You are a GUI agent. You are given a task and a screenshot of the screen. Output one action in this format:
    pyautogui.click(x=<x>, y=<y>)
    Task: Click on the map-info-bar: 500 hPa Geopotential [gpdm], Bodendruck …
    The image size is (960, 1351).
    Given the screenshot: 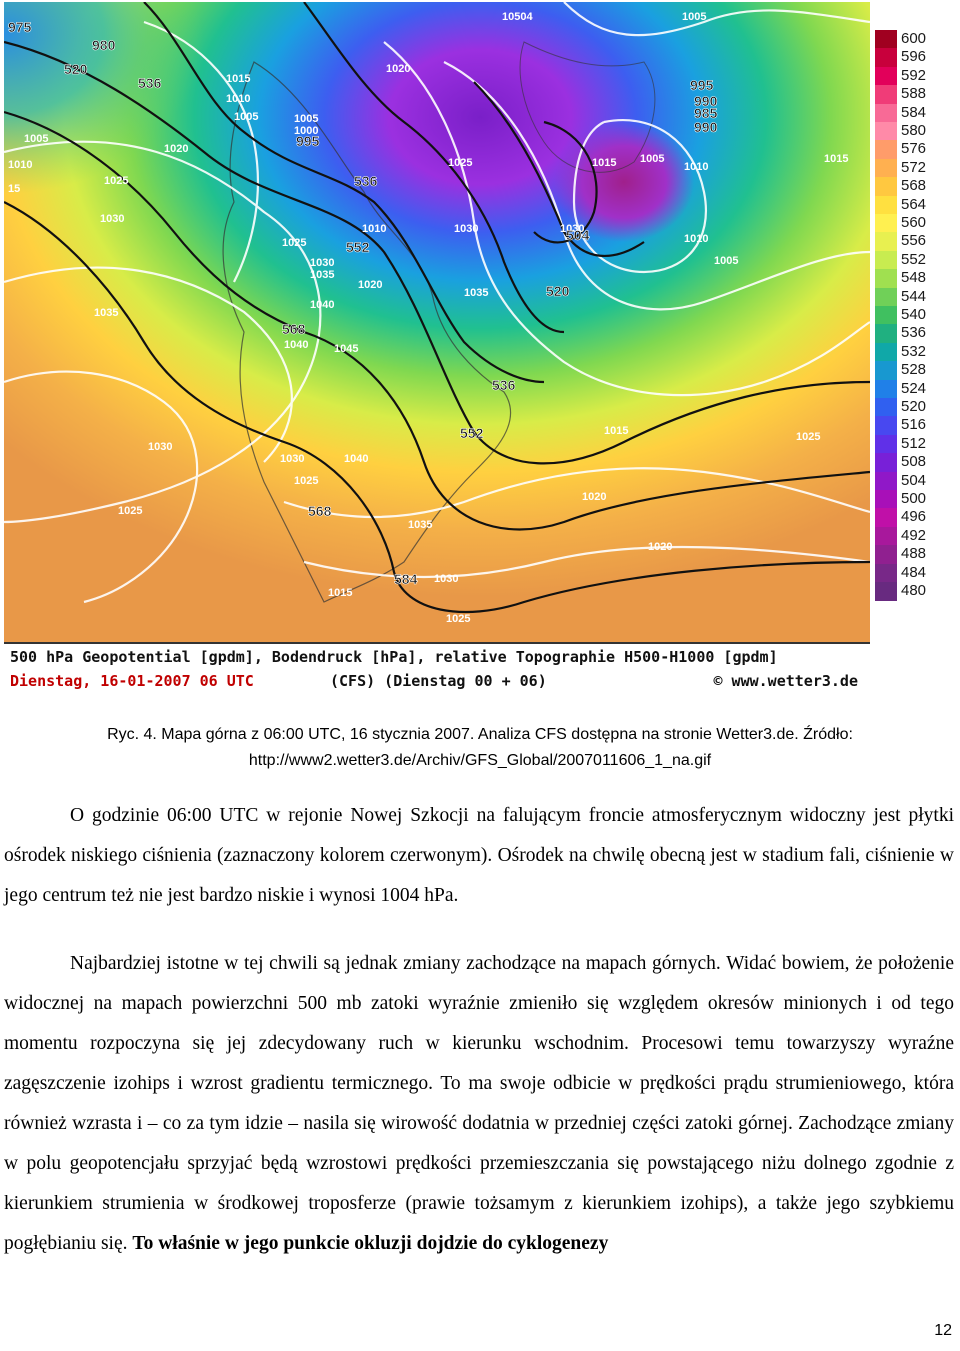 What is the action you would take?
    pyautogui.click(x=437, y=670)
    